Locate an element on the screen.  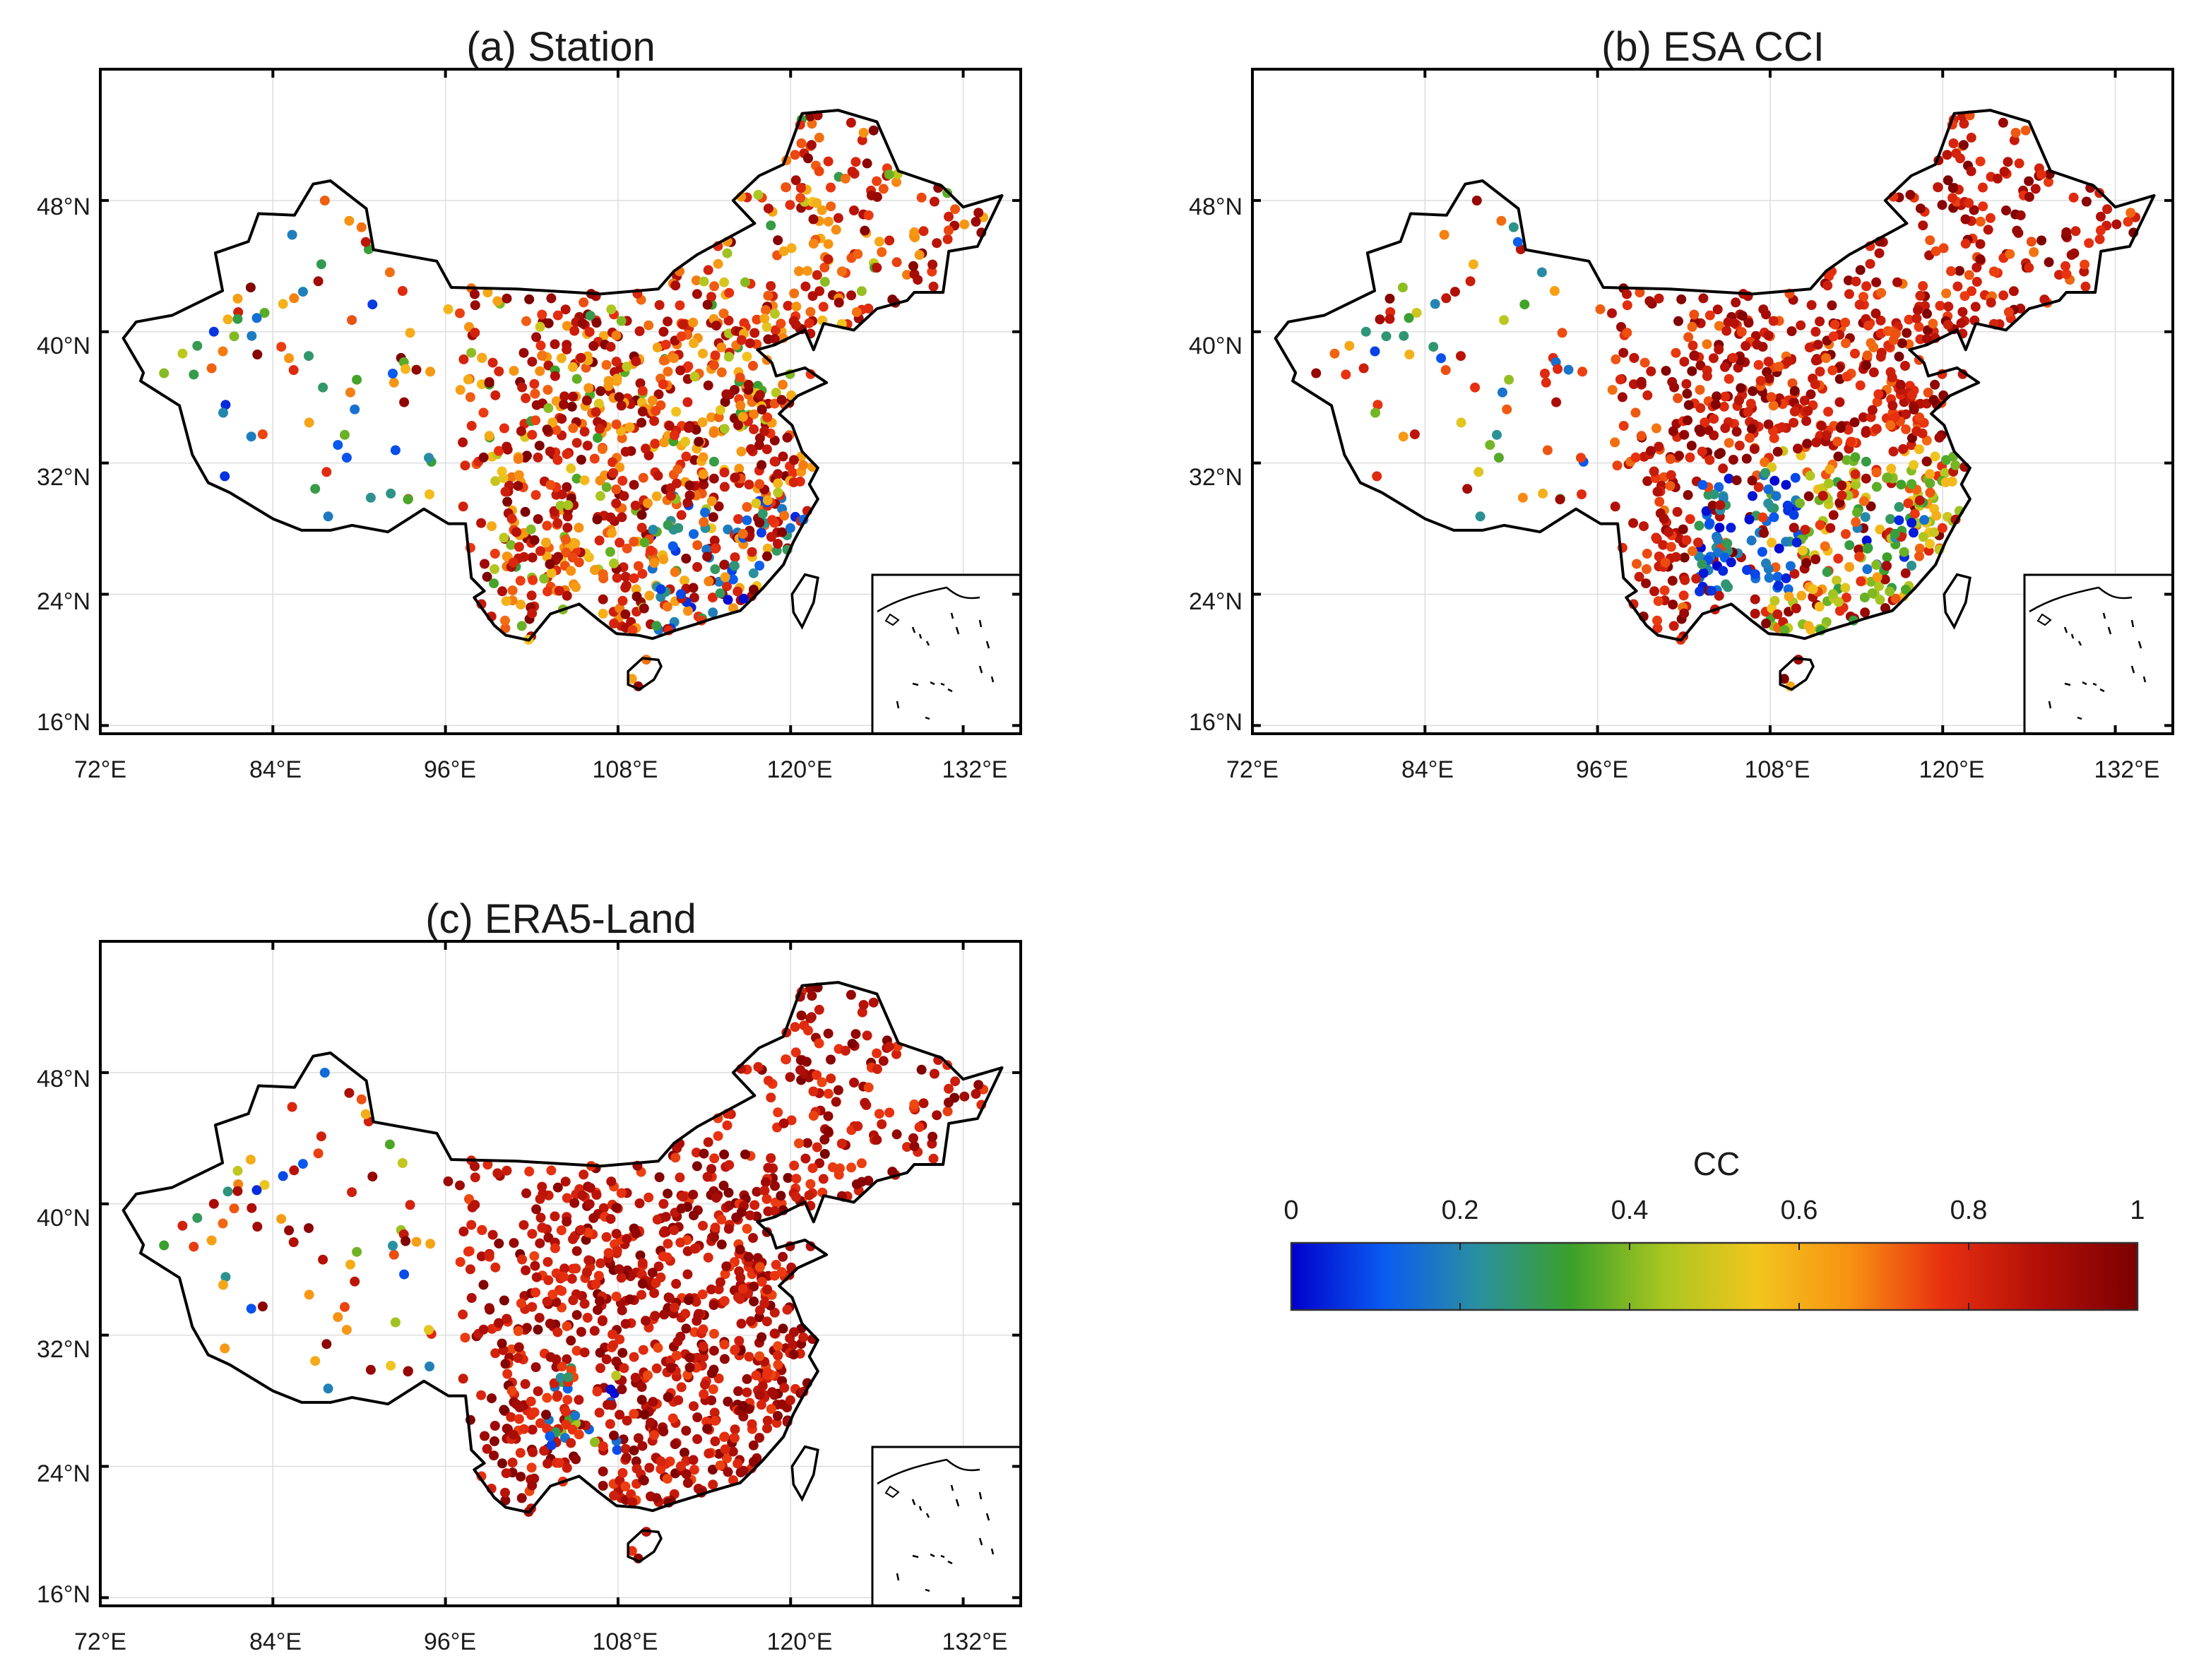
hainan-outline is located at coordinates (1797, 674).